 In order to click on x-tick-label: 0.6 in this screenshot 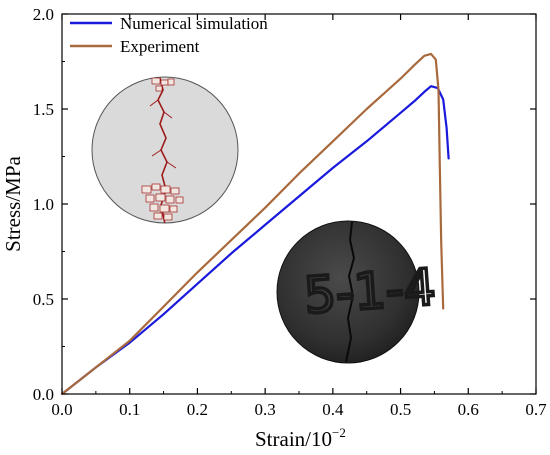, I will do `click(468, 409)`.